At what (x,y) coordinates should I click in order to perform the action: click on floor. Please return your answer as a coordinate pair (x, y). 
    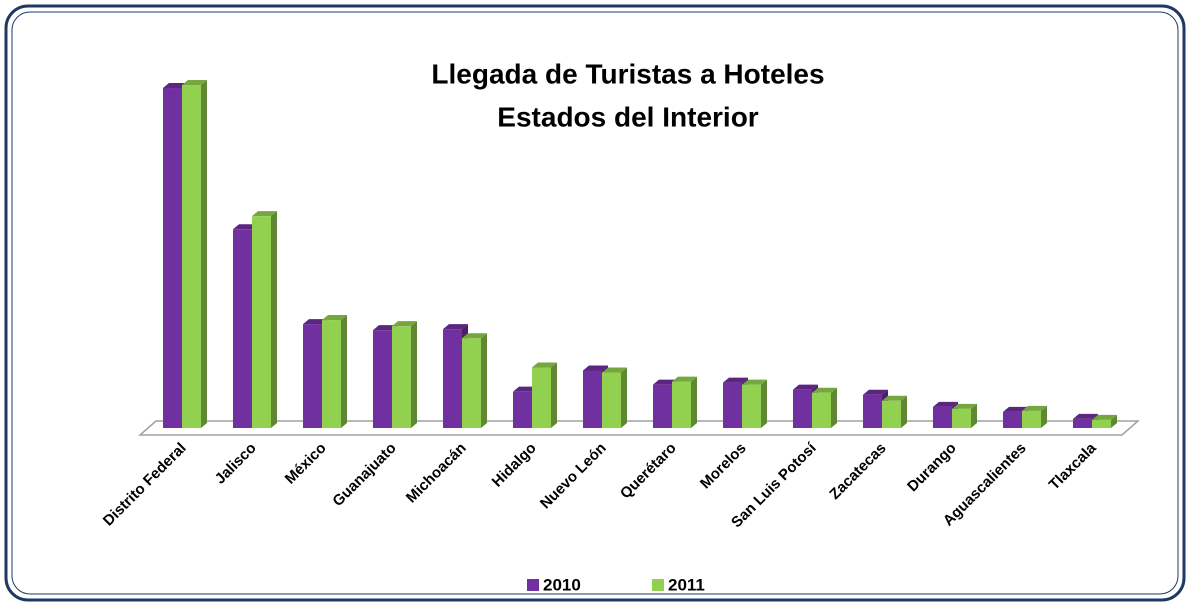
    Looking at the image, I should click on (639, 428).